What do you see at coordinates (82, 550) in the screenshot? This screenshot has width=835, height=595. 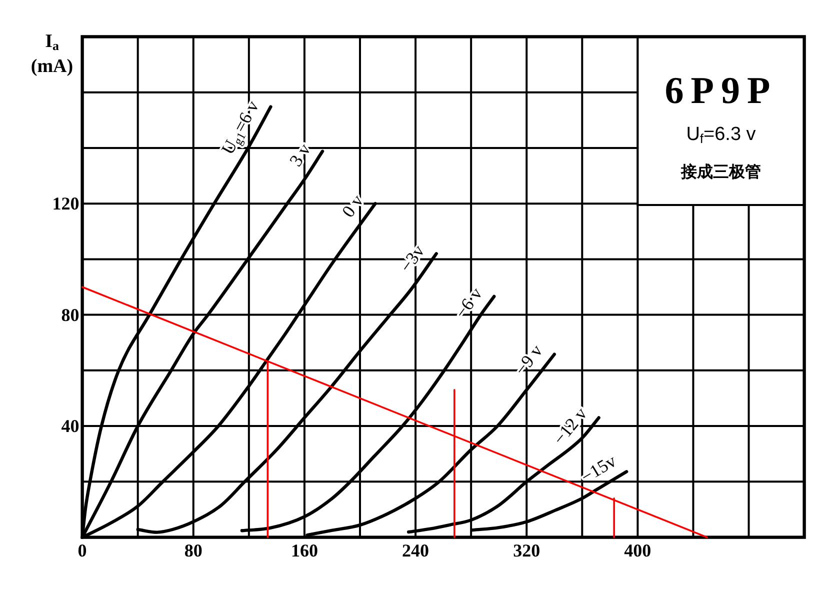 I see `x-tick-label: 0` at bounding box center [82, 550].